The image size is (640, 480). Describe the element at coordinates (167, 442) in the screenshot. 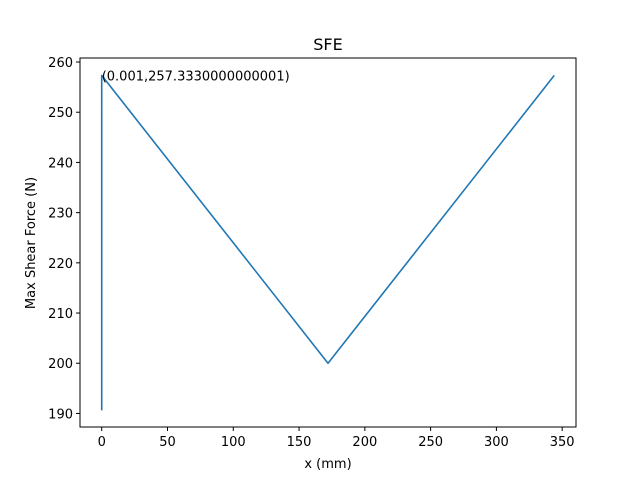

I see `x-tick-label: 50` at that location.